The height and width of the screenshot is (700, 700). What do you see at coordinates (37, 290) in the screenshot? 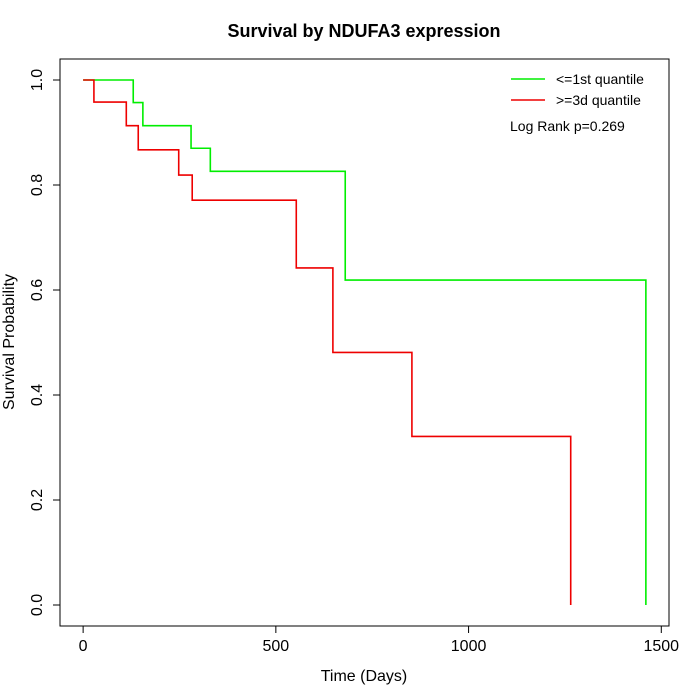
I see `y-tick-label: 0.6` at bounding box center [37, 290].